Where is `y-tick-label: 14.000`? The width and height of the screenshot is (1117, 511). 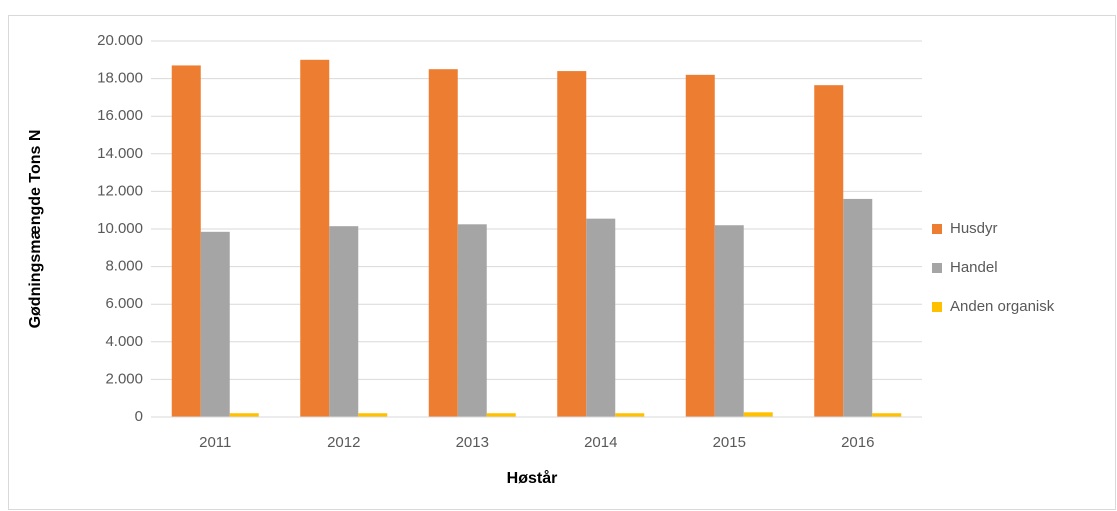
y-tick-label: 14.000 is located at coordinates (120, 153).